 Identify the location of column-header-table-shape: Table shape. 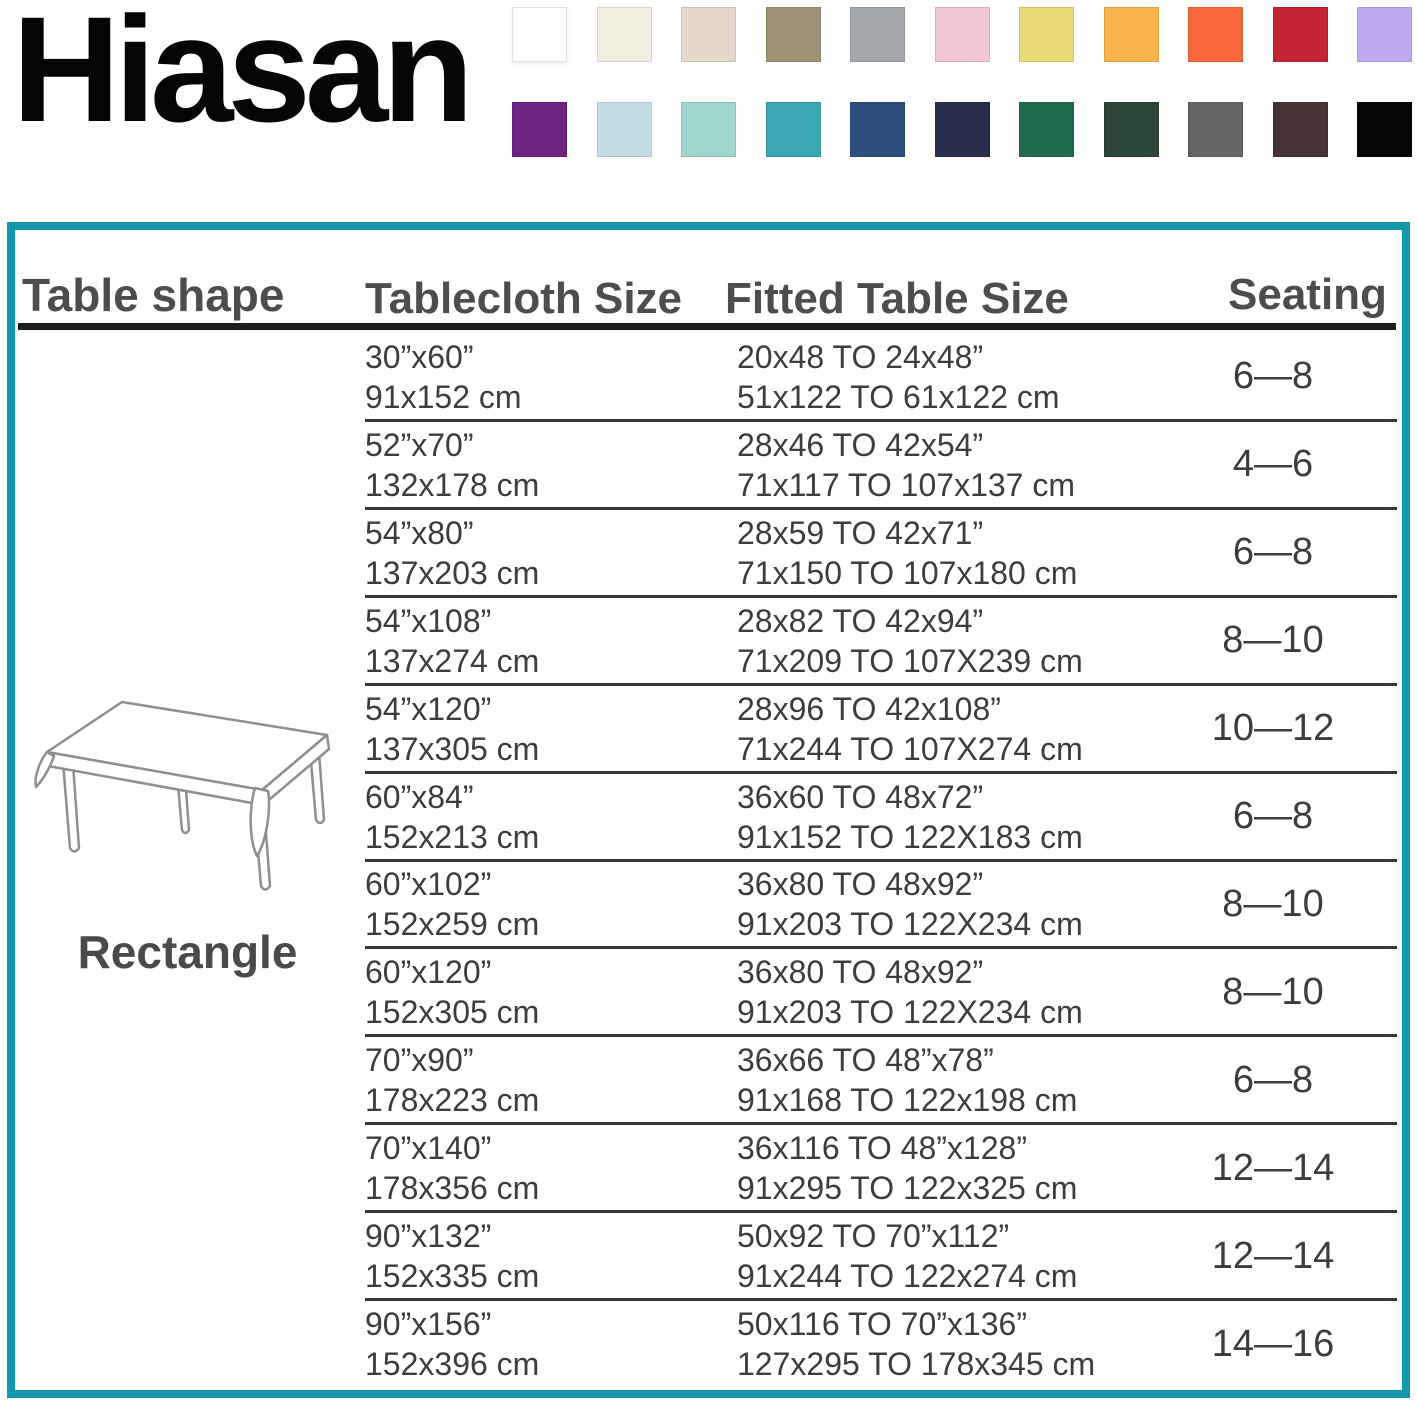
(153, 295).